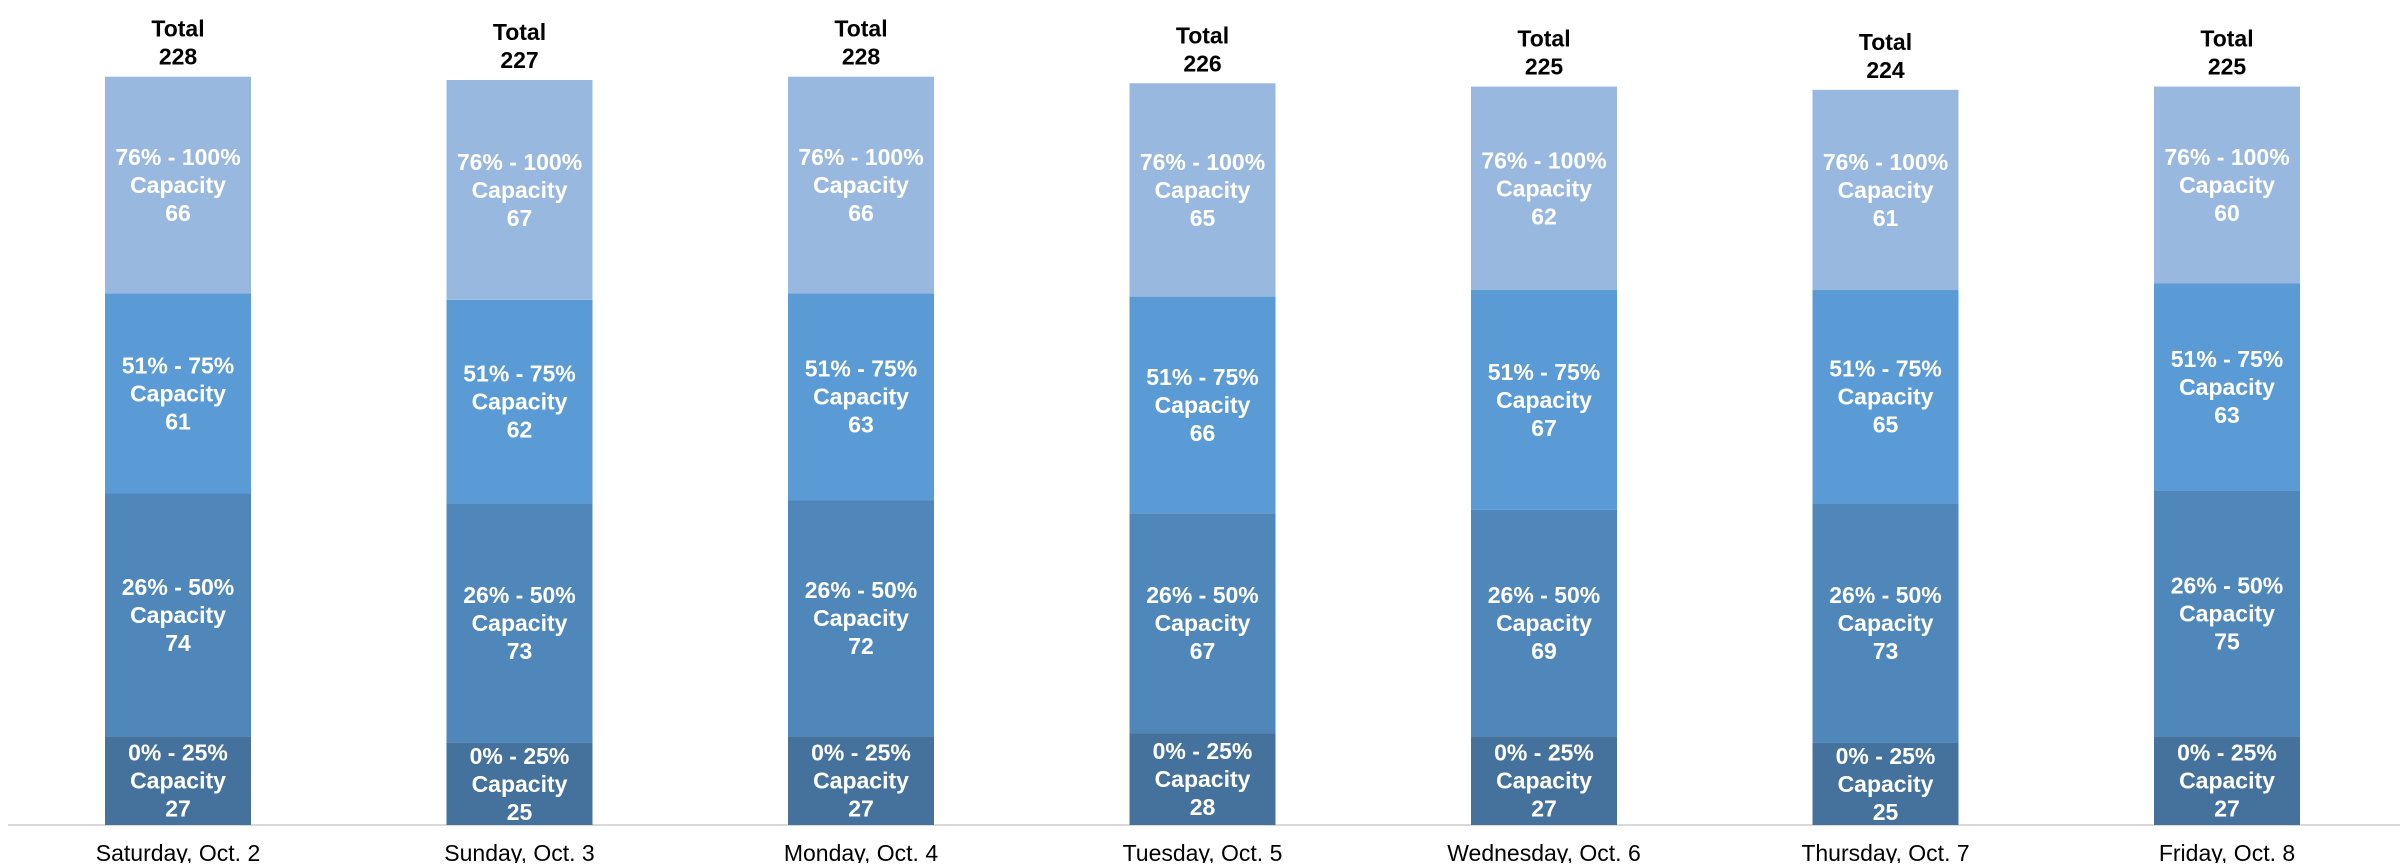 The width and height of the screenshot is (2403, 868). I want to click on x-tick-label: Saturday, Oct. 2, so click(178, 851).